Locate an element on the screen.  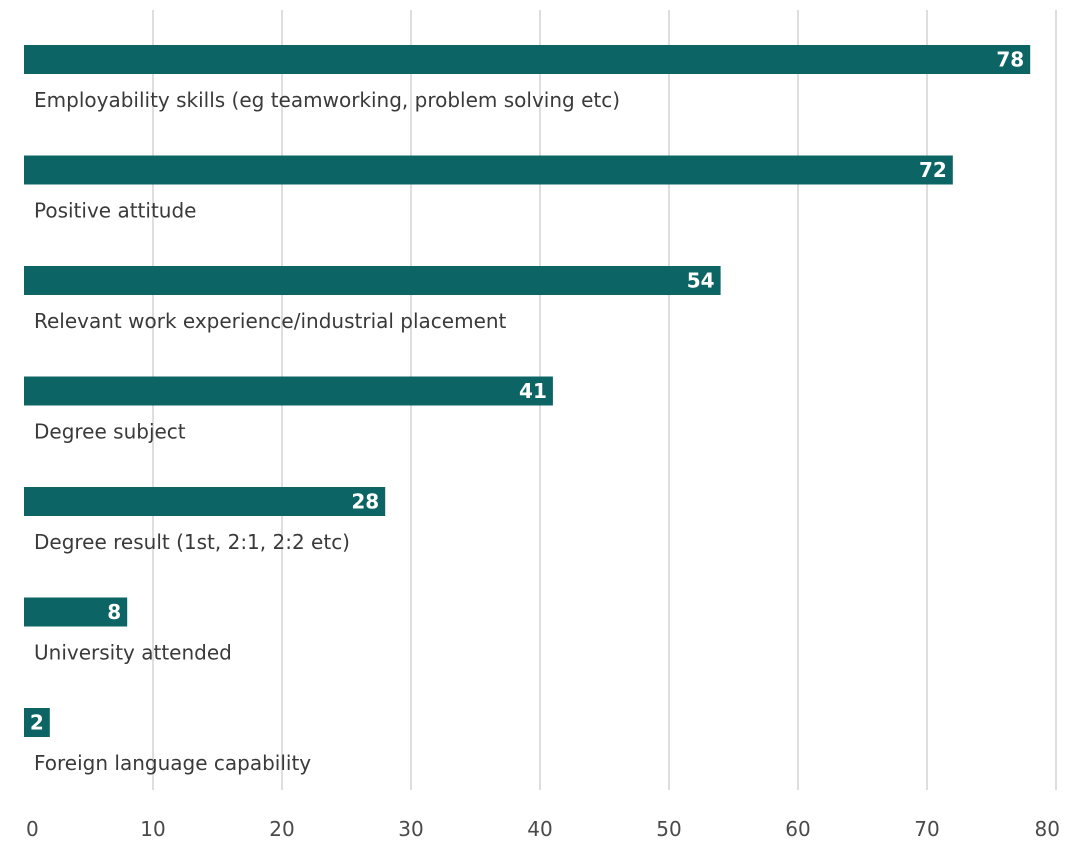
bar-value-label-3: 41 is located at coordinates (533, 391).